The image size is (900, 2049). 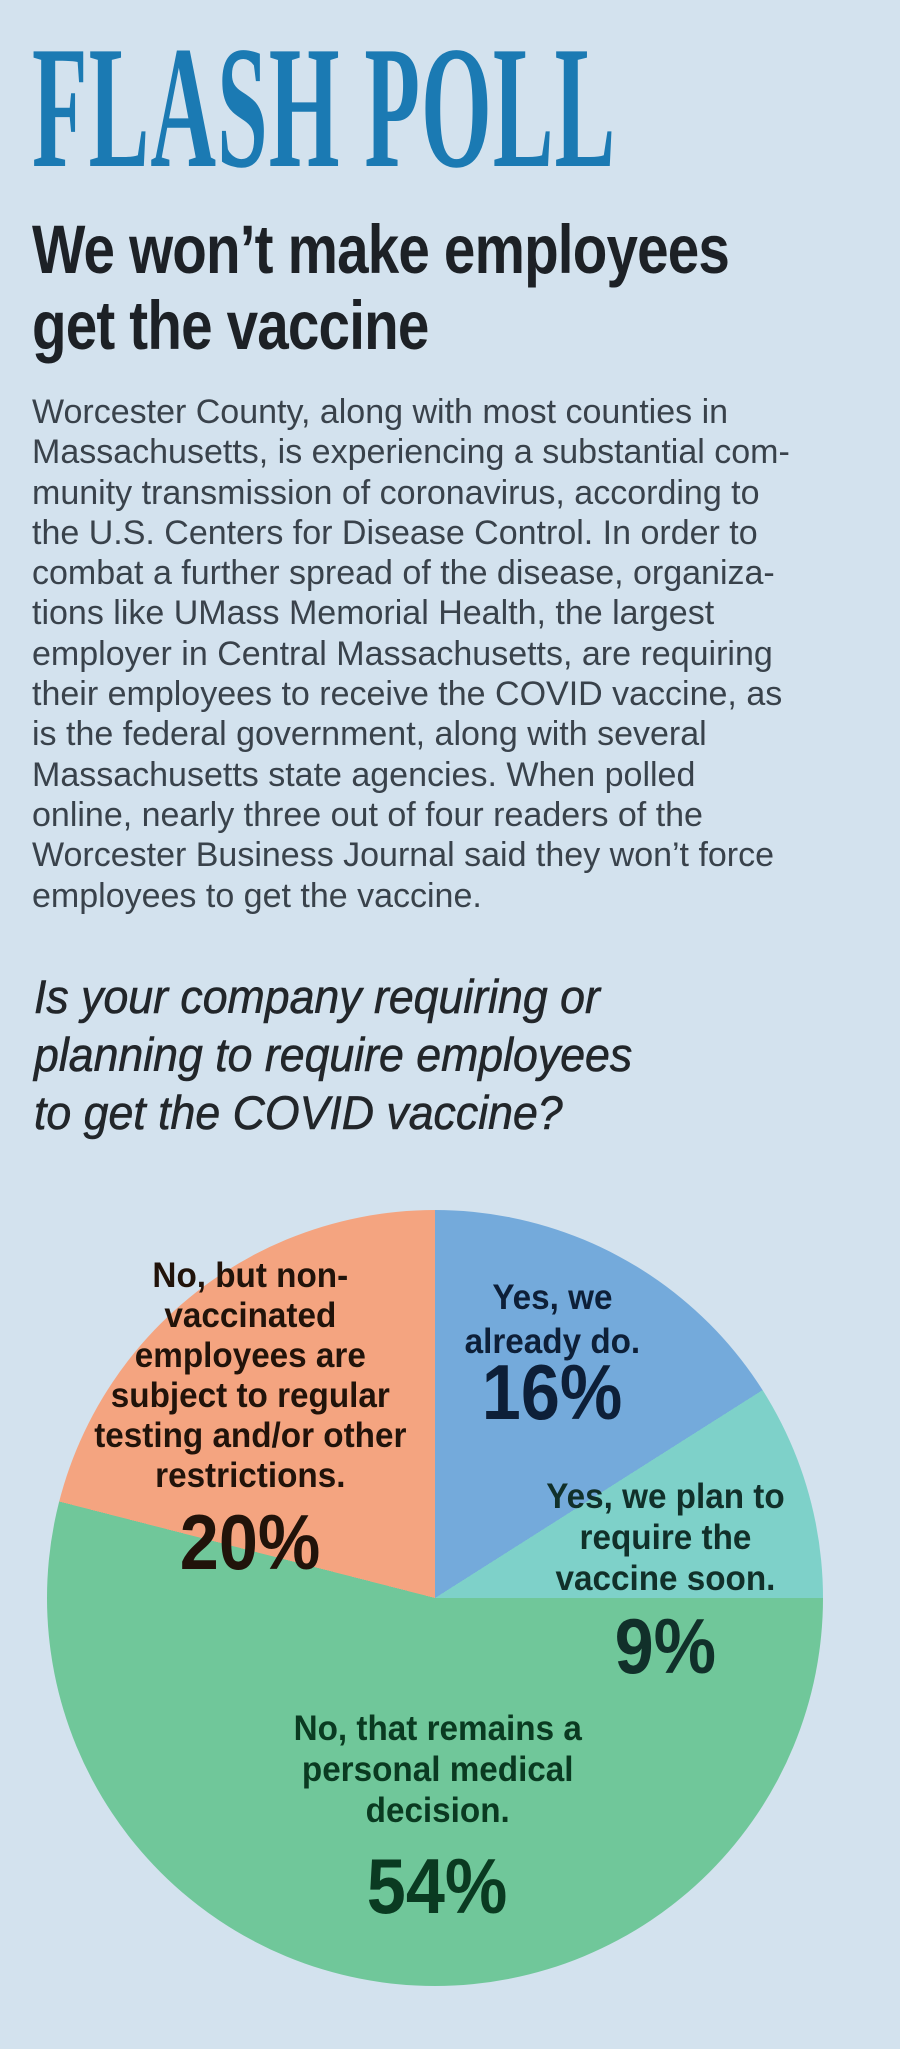 I want to click on pie-value-yes-plan-text: 9%, so click(x=665, y=1646).